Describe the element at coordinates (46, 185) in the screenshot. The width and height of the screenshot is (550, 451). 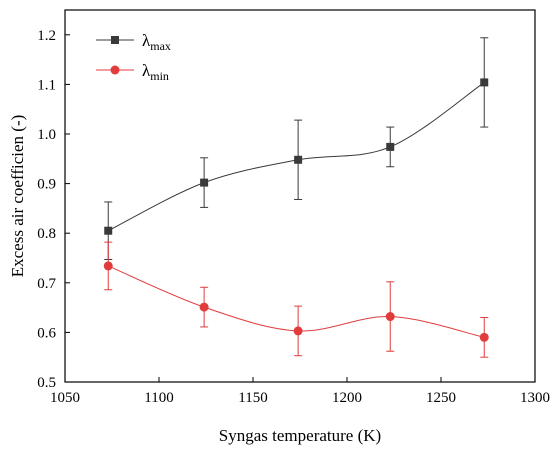
I see `y-tick-label: 0.9` at that location.